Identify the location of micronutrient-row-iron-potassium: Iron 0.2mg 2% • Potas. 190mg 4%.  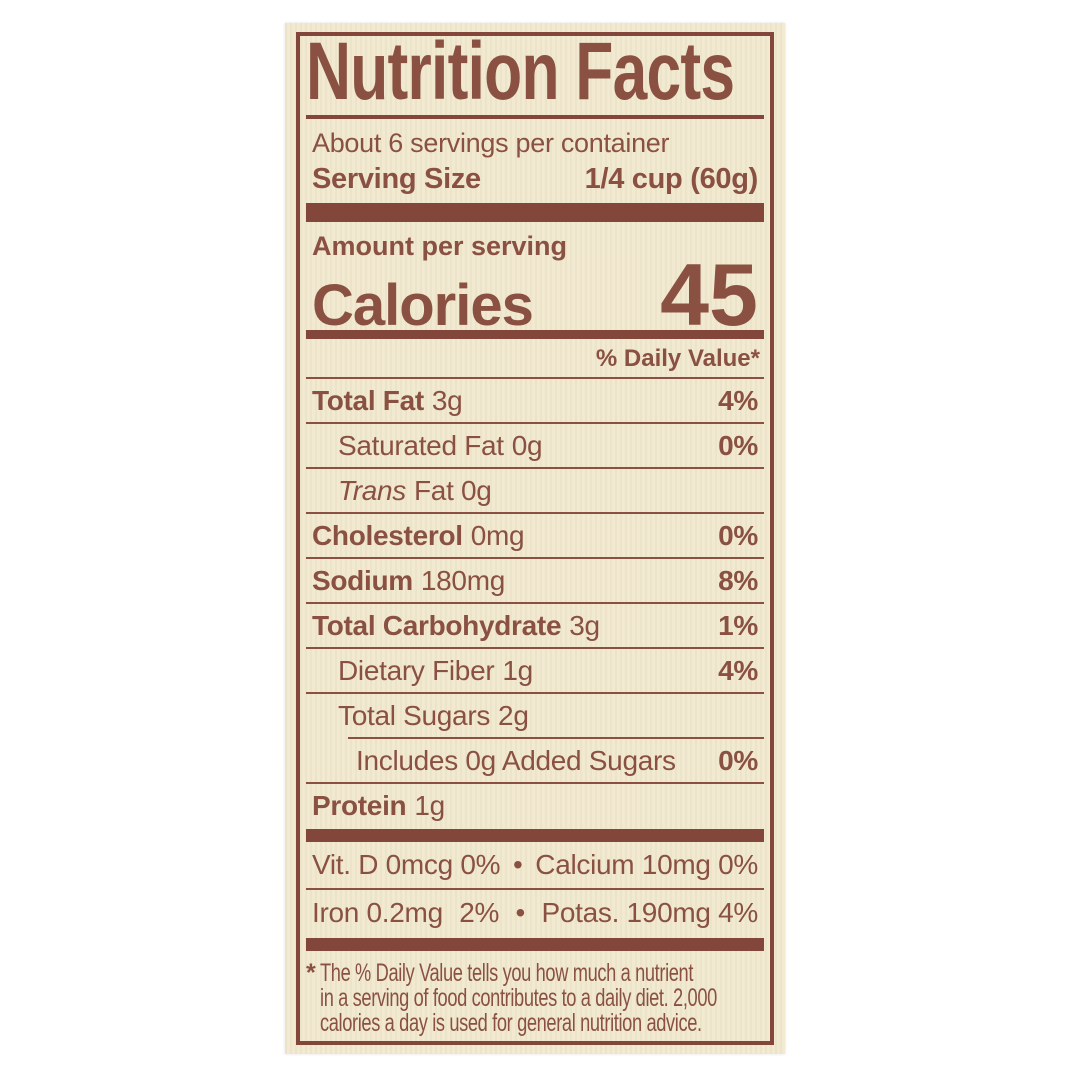
(535, 913).